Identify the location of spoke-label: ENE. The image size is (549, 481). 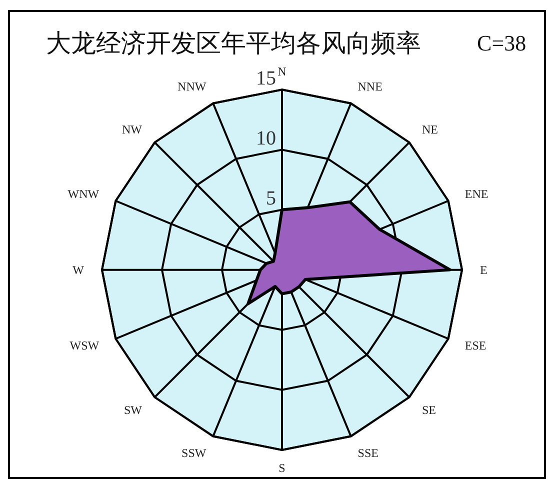
(476, 193).